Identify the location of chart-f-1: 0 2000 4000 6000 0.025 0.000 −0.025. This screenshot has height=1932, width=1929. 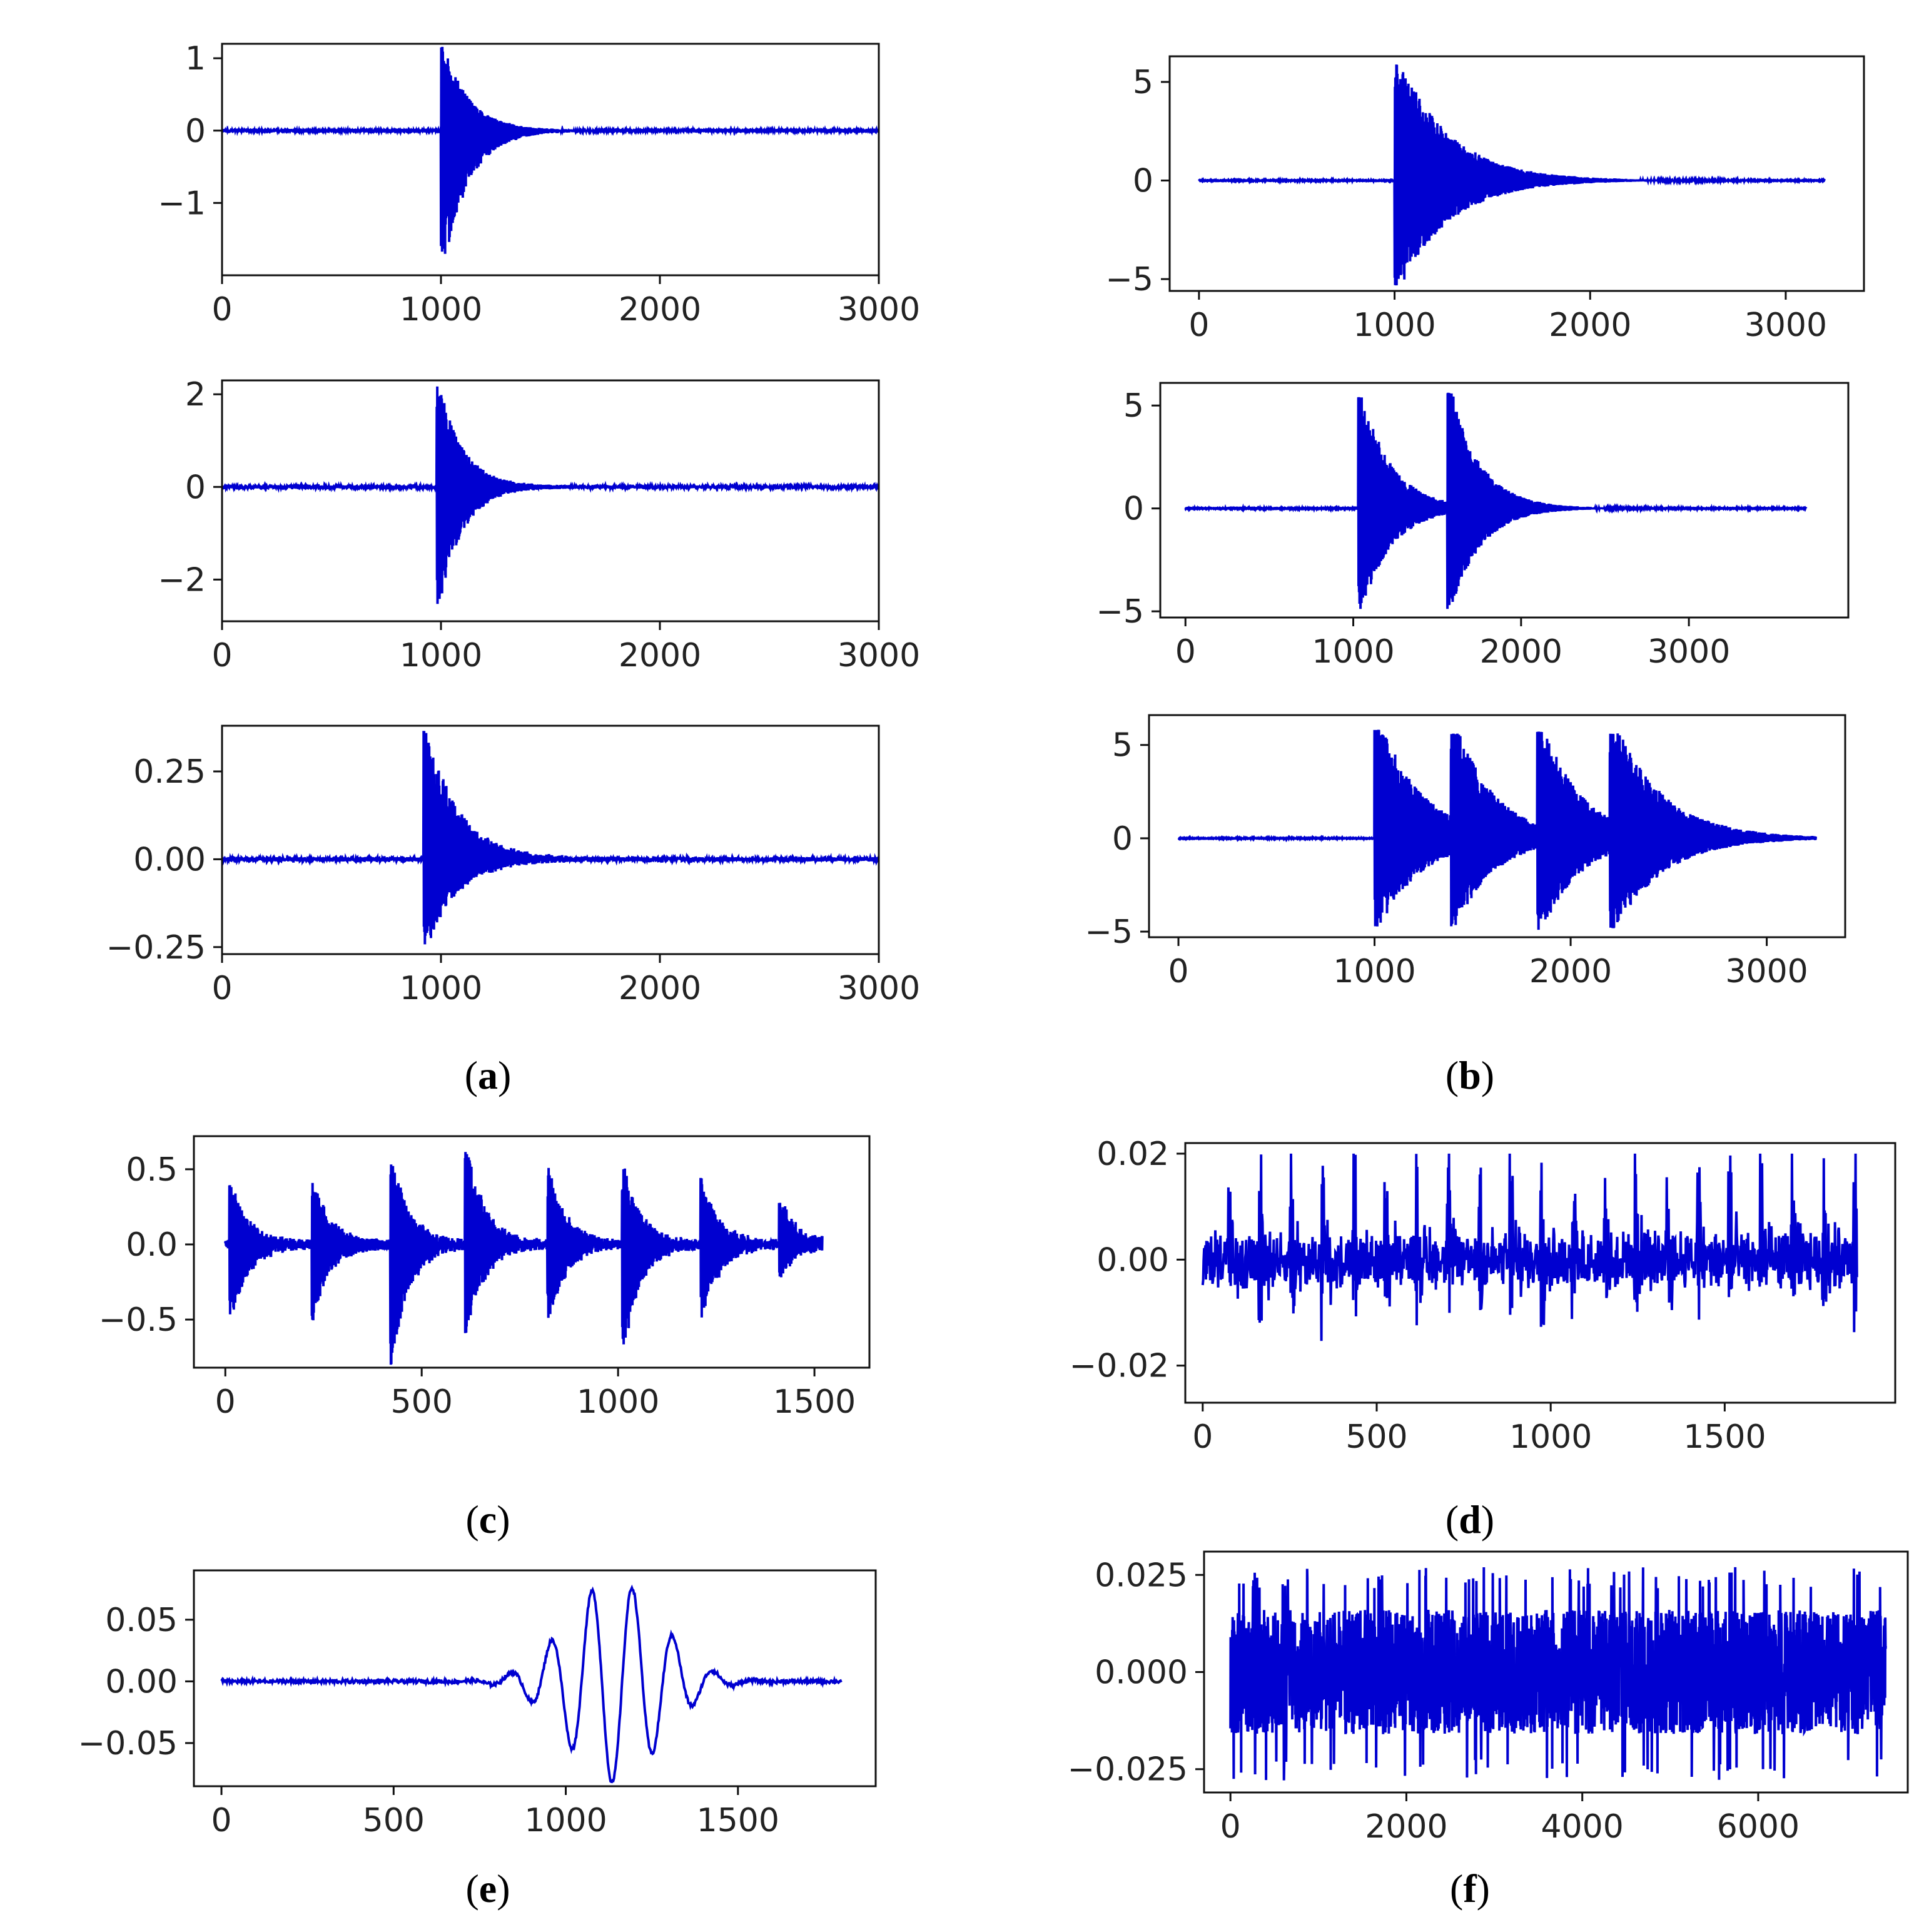
(1488, 1698).